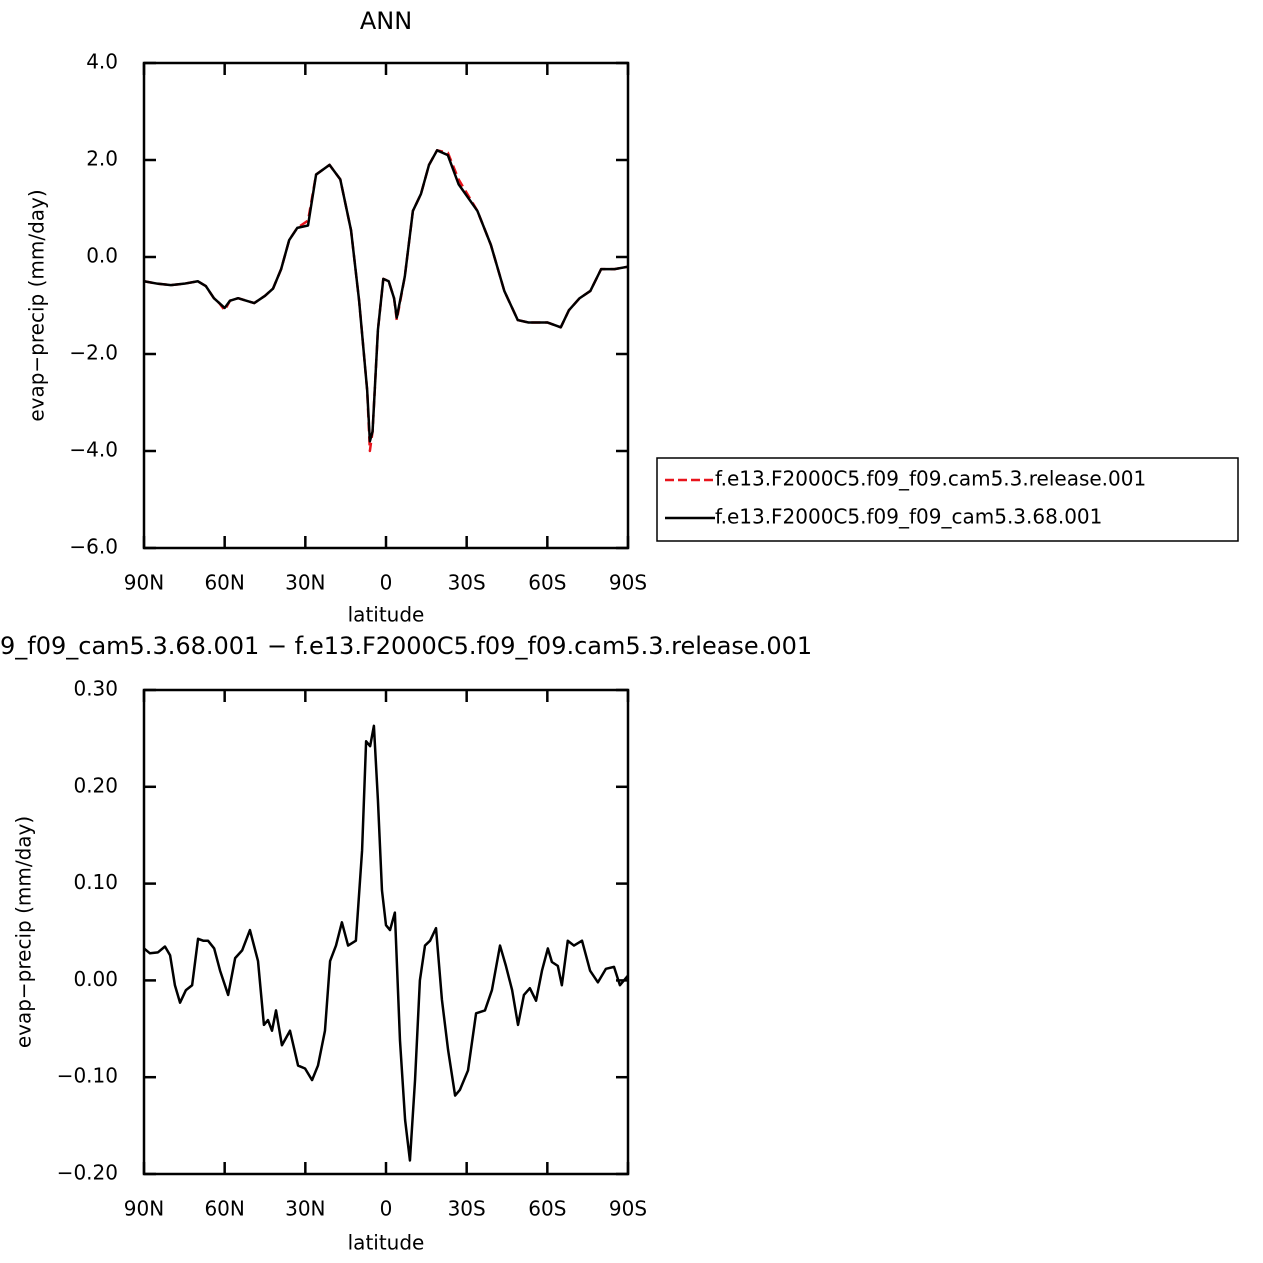 This screenshot has height=1263, width=1263. I want to click on y-tick-label: 0.30, so click(95, 689).